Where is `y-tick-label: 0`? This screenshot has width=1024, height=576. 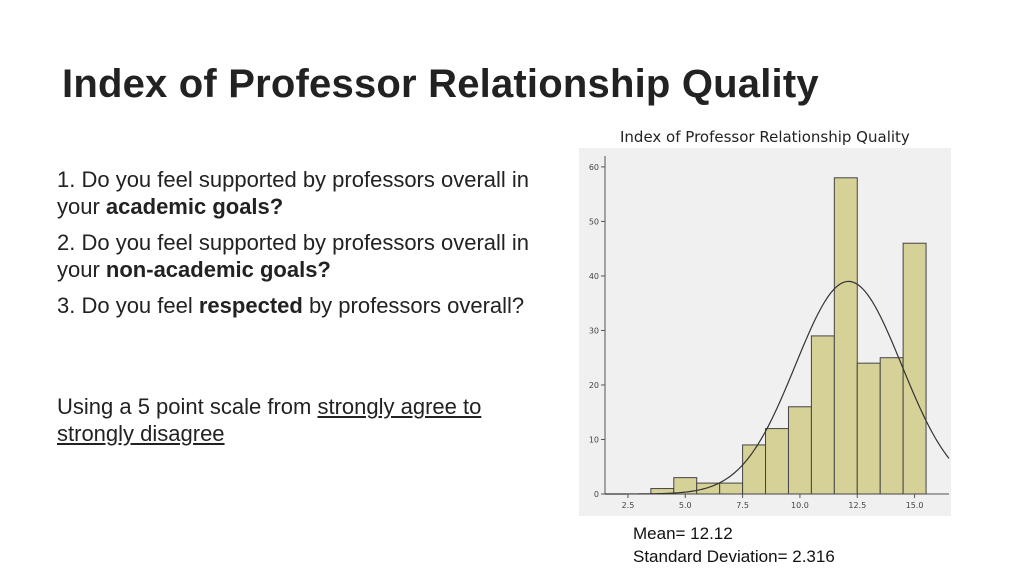
y-tick-label: 0 is located at coordinates (596, 494).